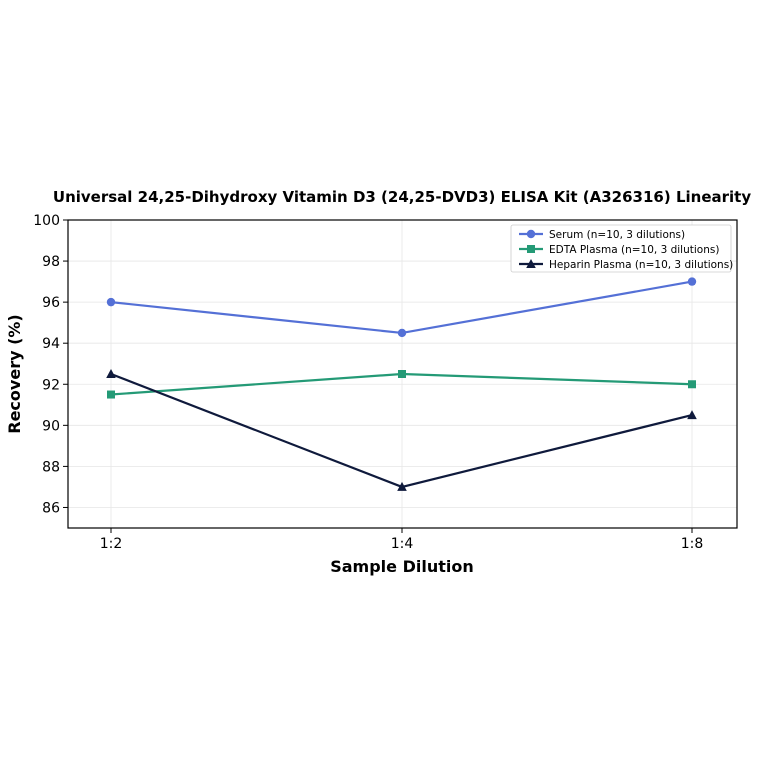 Image resolution: width=764 pixels, height=764 pixels. Describe the element at coordinates (51, 385) in the screenshot. I see `y-tick-label: 92` at that location.